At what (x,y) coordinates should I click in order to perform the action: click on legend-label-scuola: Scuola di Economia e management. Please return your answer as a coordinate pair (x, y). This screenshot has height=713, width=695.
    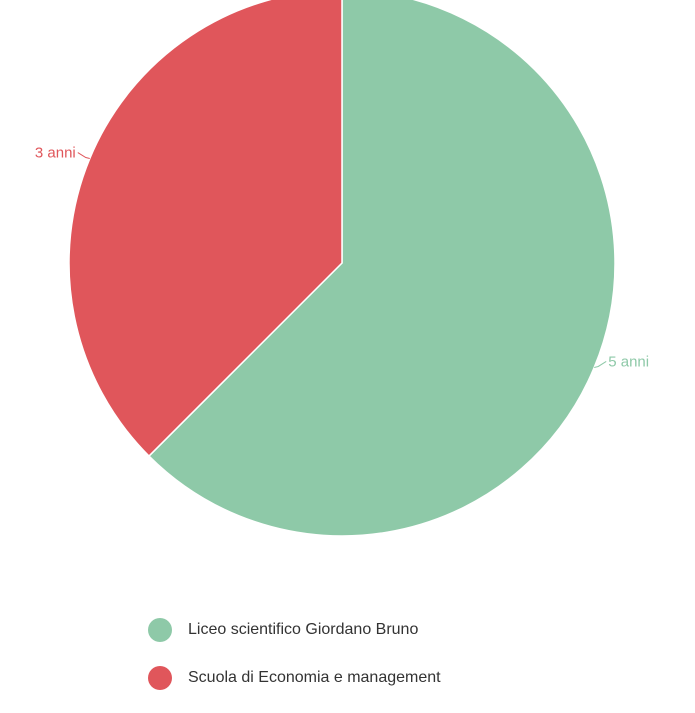
    Looking at the image, I should click on (314, 677).